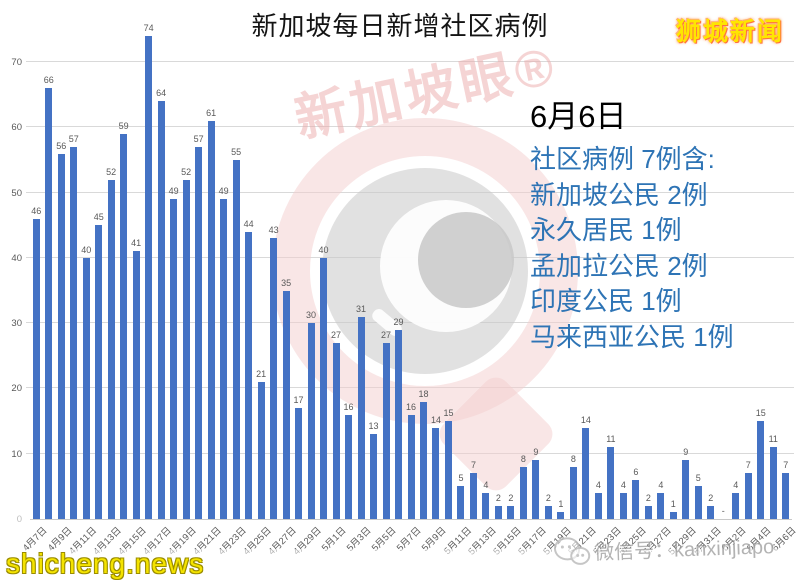 The width and height of the screenshot is (800, 588). Describe the element at coordinates (373, 426) in the screenshot. I see `bar-value-label: 13` at that location.